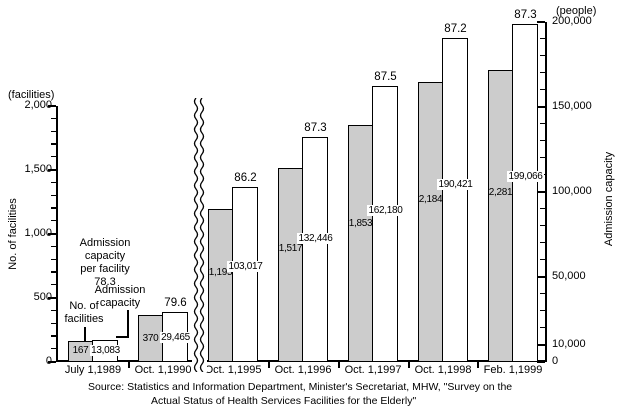  Describe the element at coordinates (233, 370) in the screenshot. I see `x-axis-label: Oct. 1,1995` at that location.